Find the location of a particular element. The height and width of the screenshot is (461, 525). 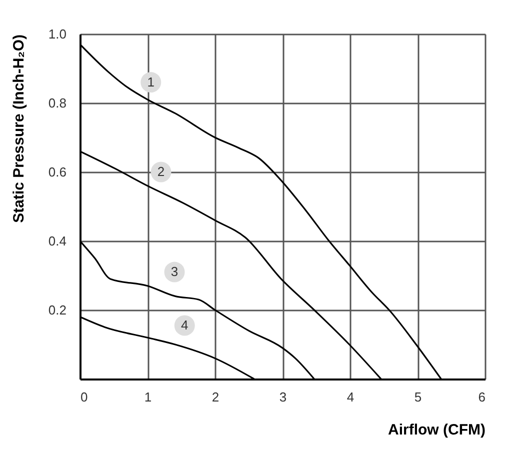

annotation: 2 is located at coordinates (161, 171).